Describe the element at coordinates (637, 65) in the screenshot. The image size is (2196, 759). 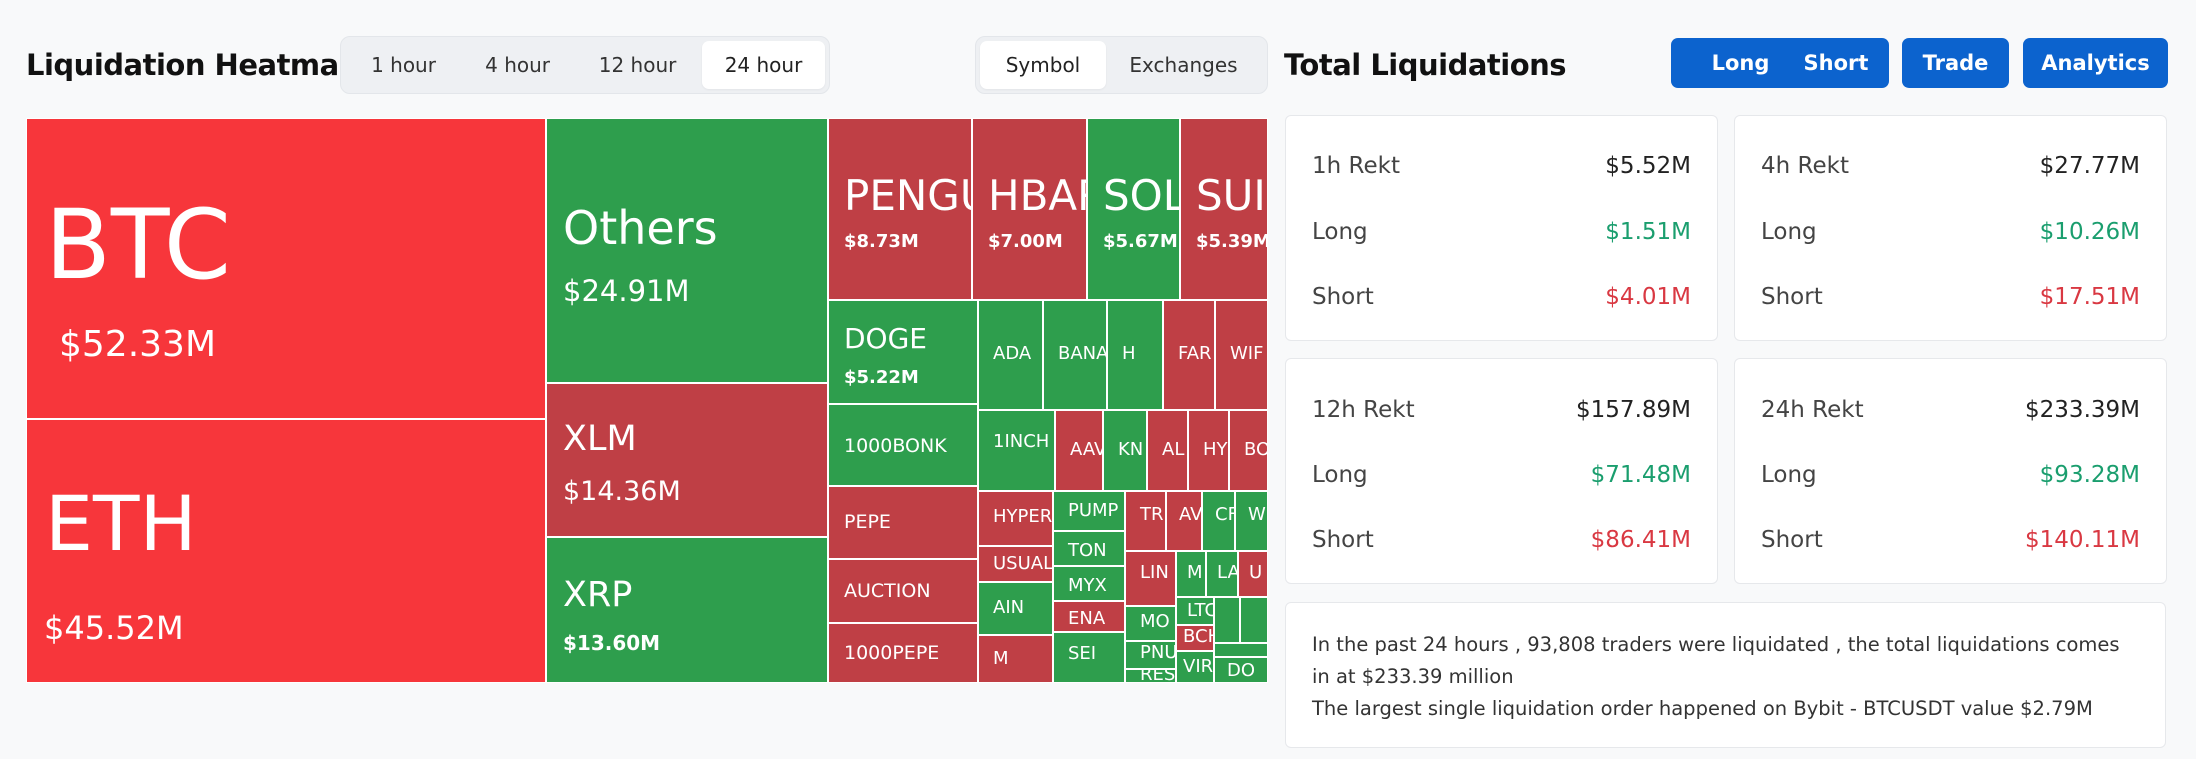
I see `tab-12-hour: 12 hour` at that location.